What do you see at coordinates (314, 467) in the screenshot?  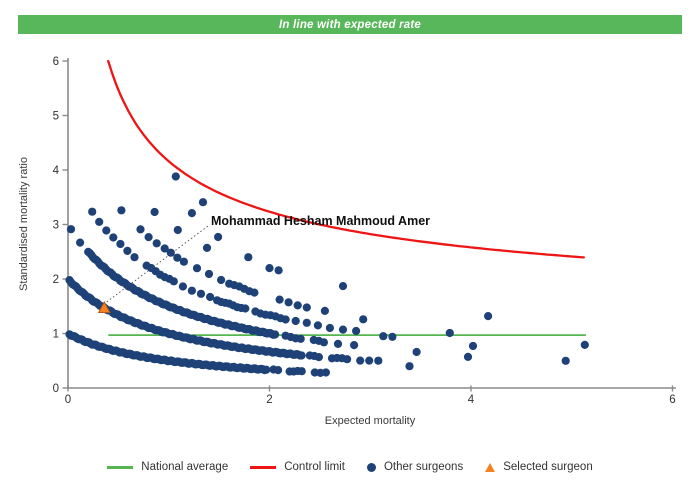 I see `legend-label: Control limit` at bounding box center [314, 467].